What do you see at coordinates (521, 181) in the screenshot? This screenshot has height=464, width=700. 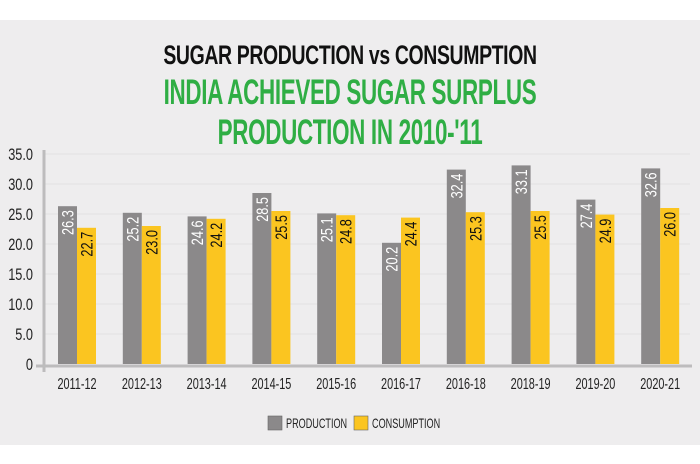 I see `data-label: 33.1` at bounding box center [521, 181].